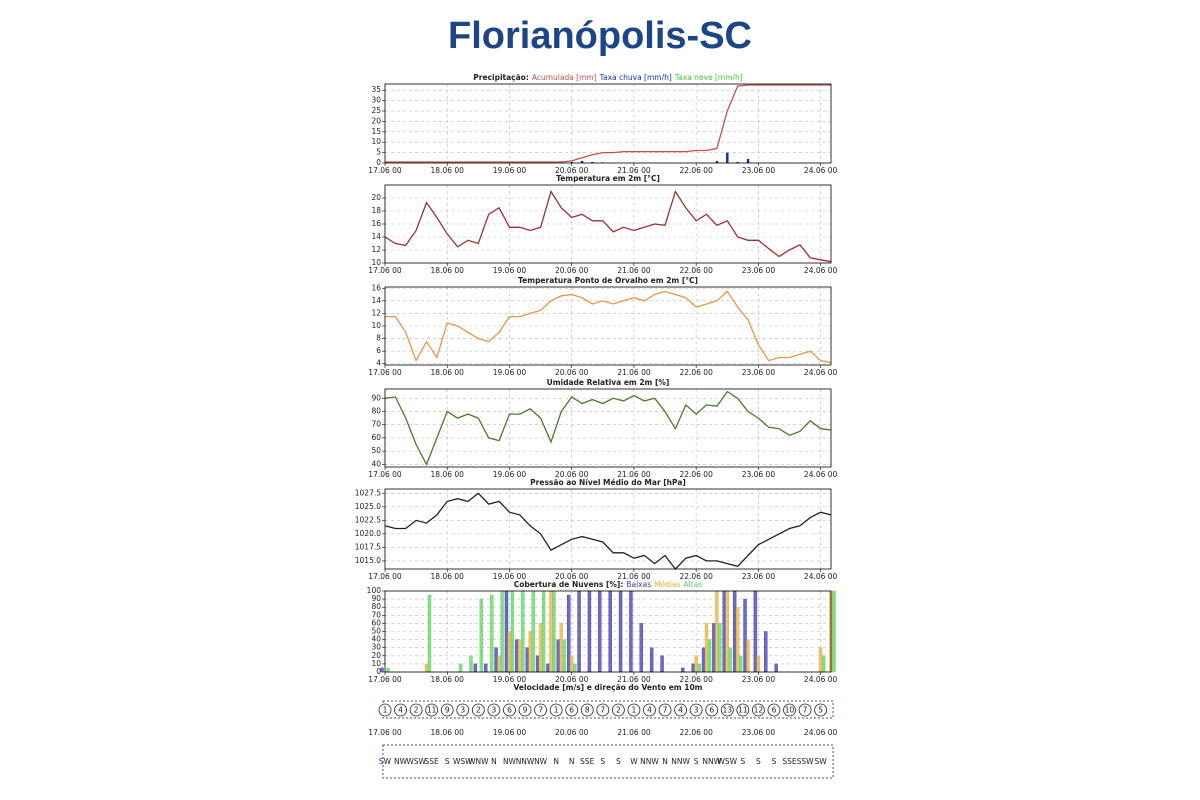 This screenshot has height=800, width=1200. What do you see at coordinates (376, 410) in the screenshot?
I see `y-tick-label: 80` at bounding box center [376, 410].